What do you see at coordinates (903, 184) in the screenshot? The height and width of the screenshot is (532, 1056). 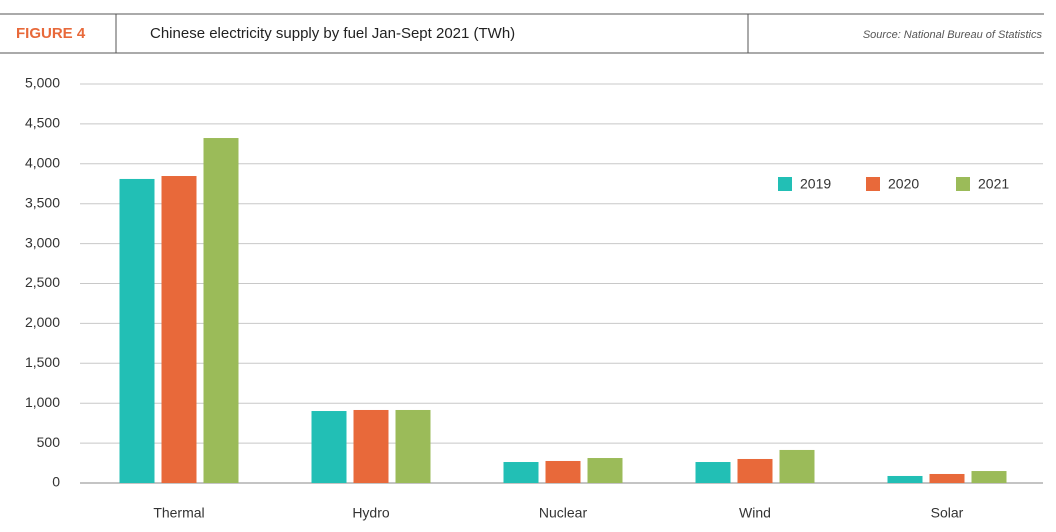 I see `legend-label: 2020` at bounding box center [903, 184].